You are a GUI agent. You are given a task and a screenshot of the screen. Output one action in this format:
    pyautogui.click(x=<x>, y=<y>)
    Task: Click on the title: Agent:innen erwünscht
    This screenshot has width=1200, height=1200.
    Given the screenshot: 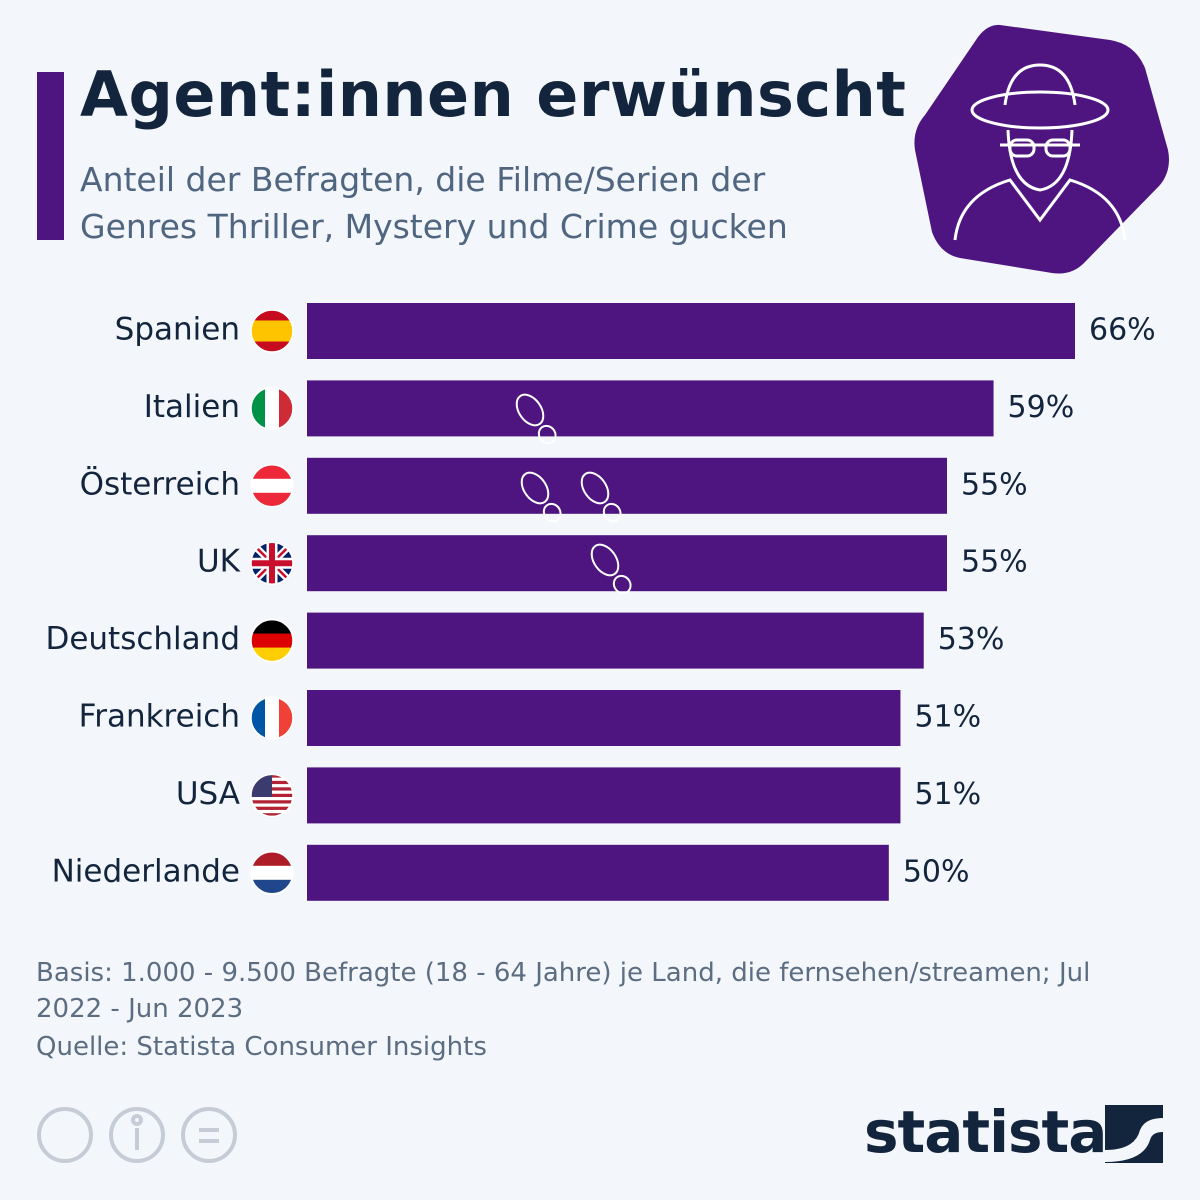 What is the action you would take?
    pyautogui.click(x=493, y=94)
    